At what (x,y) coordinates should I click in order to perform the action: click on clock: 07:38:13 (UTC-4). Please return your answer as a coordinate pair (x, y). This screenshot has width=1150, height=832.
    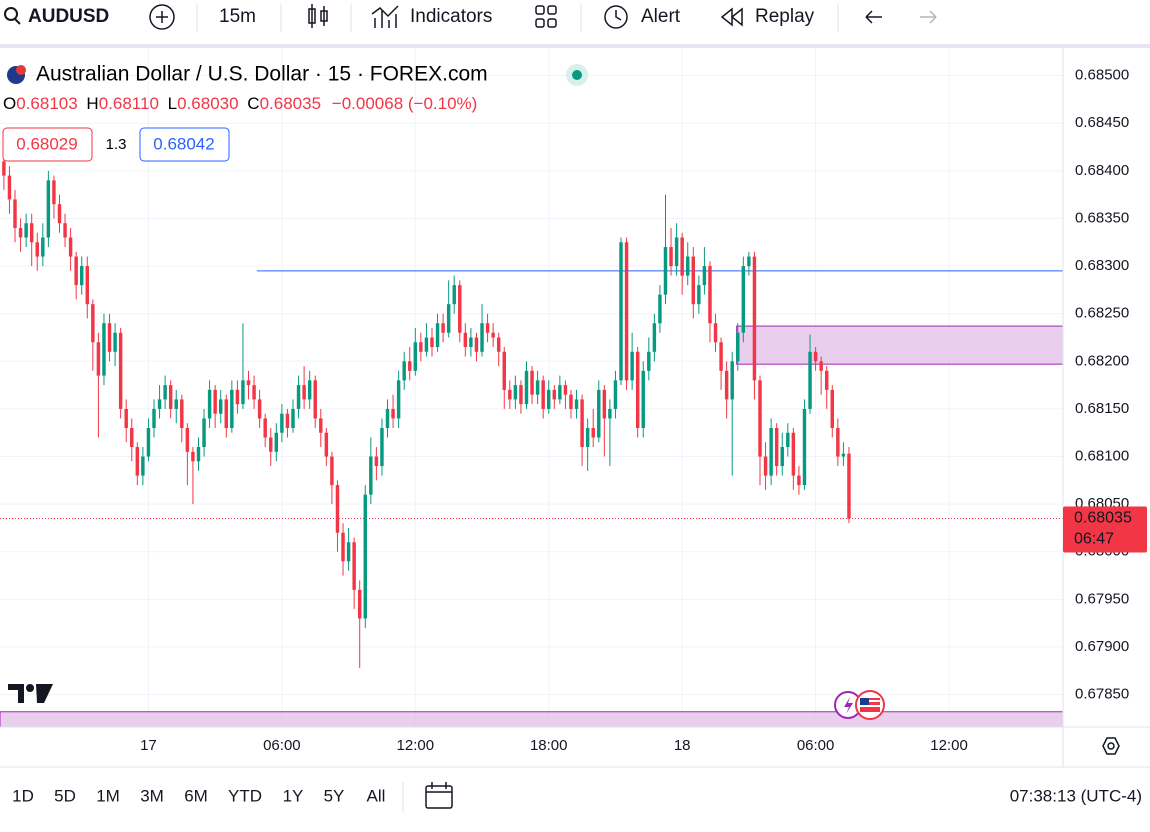
    Looking at the image, I should click on (1076, 795).